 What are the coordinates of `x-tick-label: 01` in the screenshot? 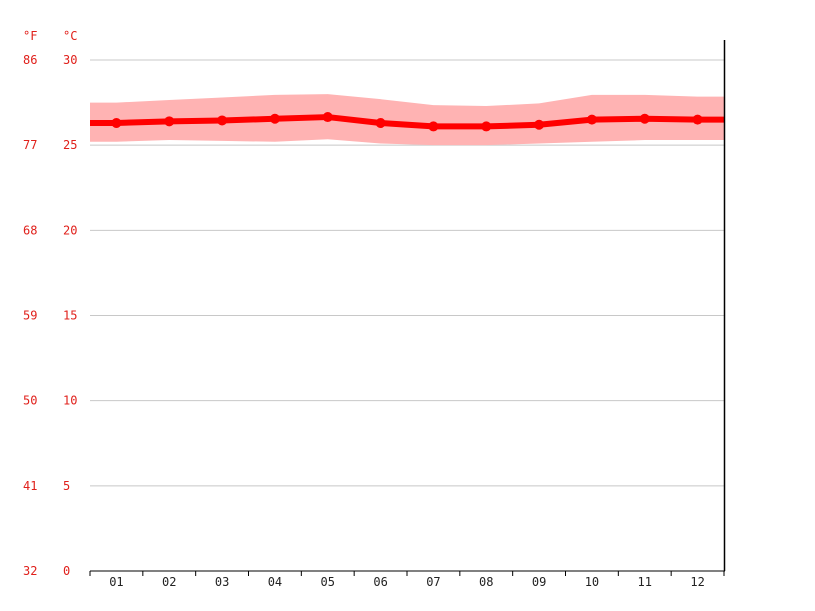 It's located at (116, 582).